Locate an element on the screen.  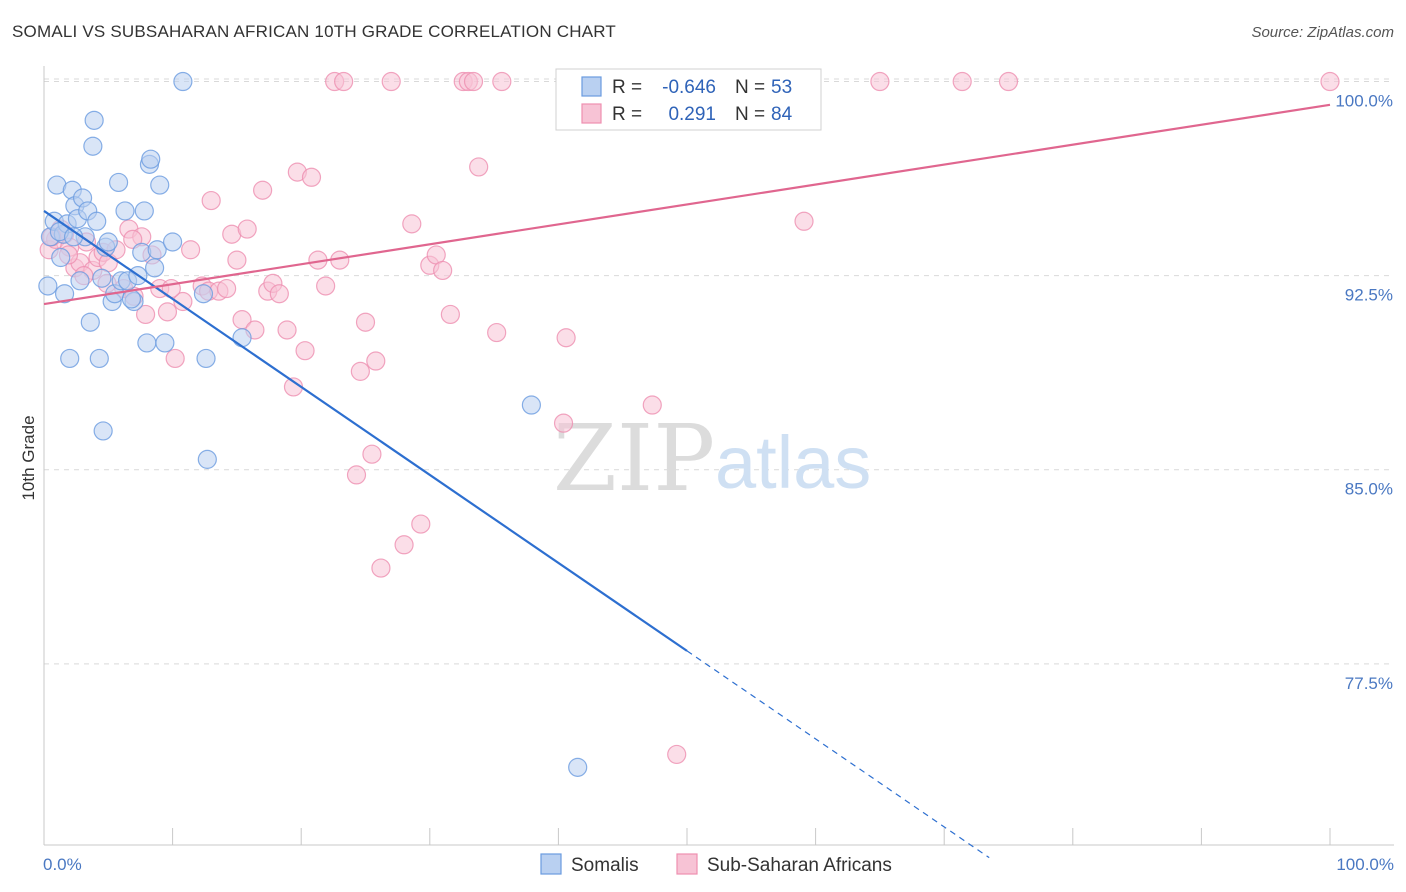
legend-r-value-2: 0.291 is located at coordinates (692, 114).